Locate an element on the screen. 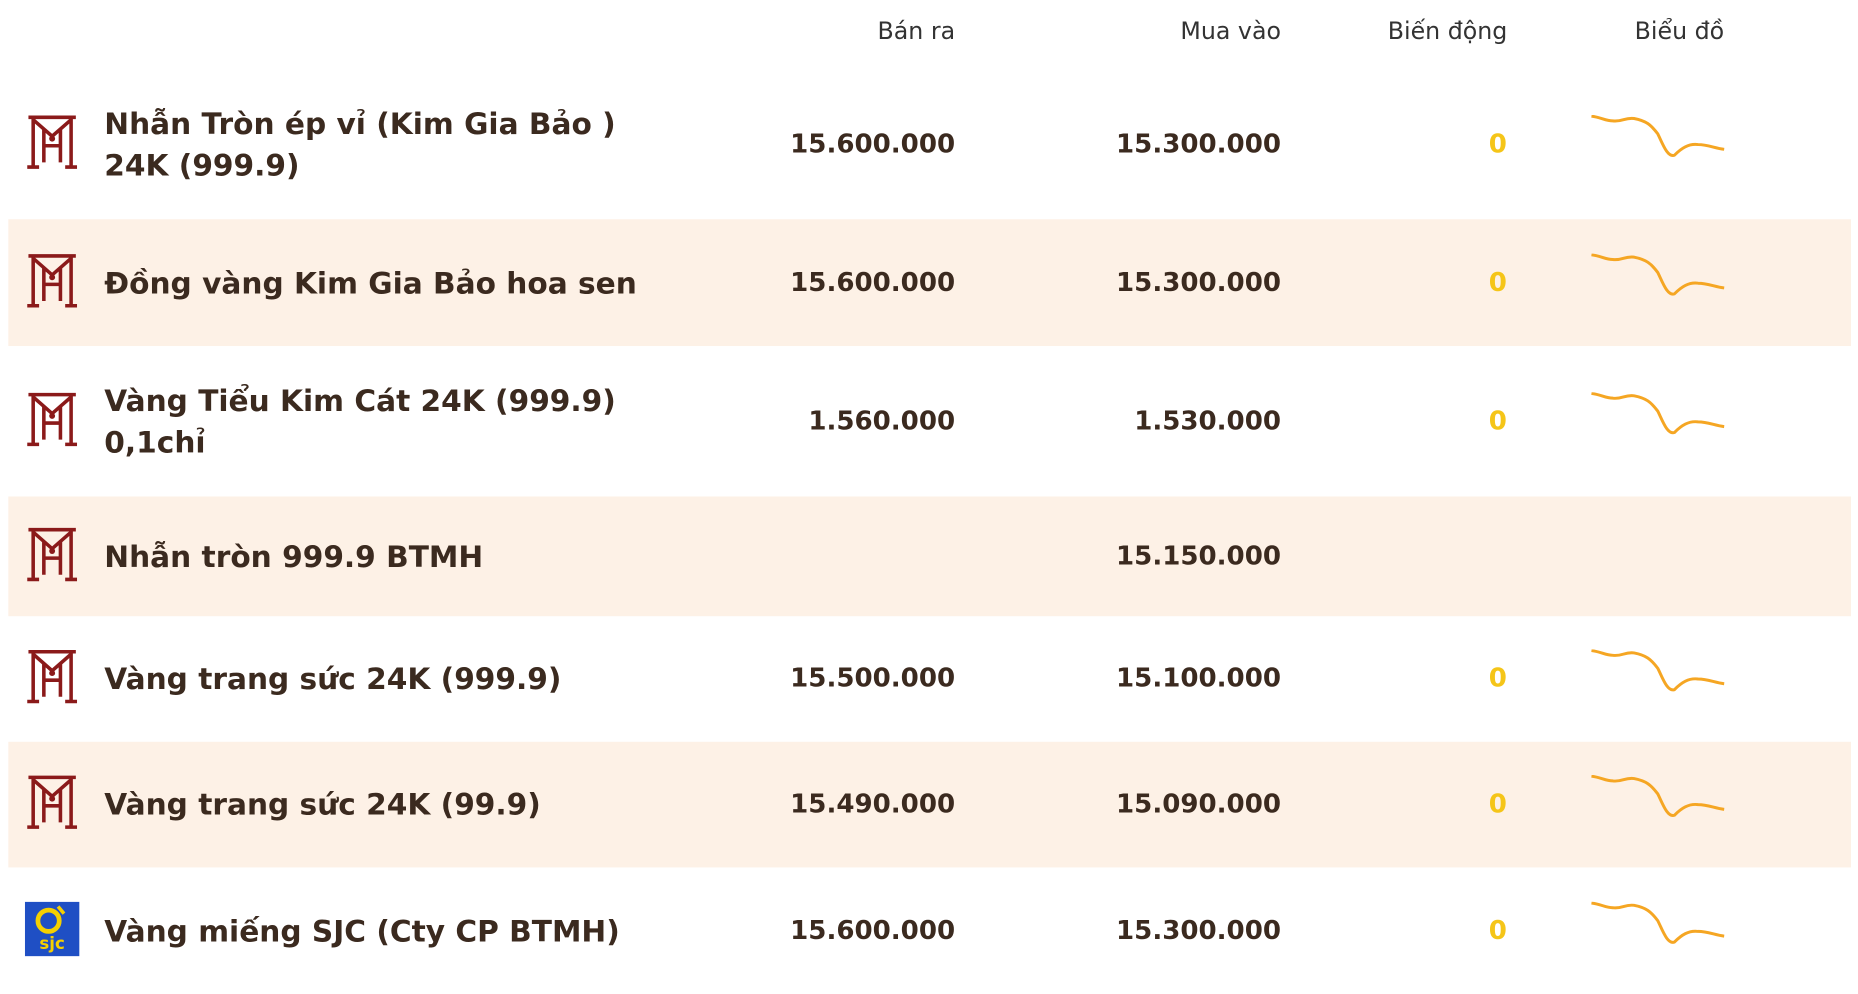  table-row: Nhẫn tròn 999.9 BTMH 15.150.000 is located at coordinates (929, 556).